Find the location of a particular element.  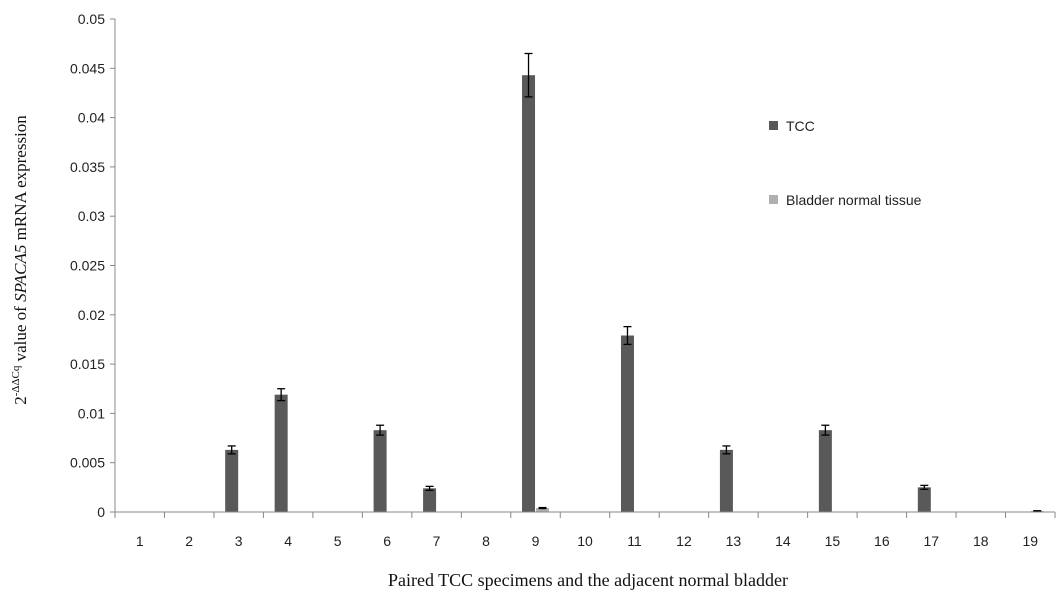

x-tick-label: 18 is located at coordinates (981, 541).